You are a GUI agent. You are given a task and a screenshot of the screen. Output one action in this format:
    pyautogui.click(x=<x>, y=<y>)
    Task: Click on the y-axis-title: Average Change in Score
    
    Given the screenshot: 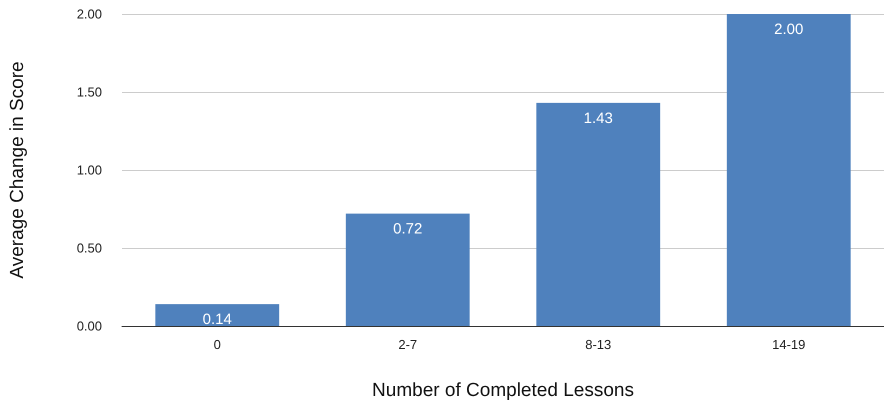 What is the action you would take?
    pyautogui.click(x=17, y=170)
    